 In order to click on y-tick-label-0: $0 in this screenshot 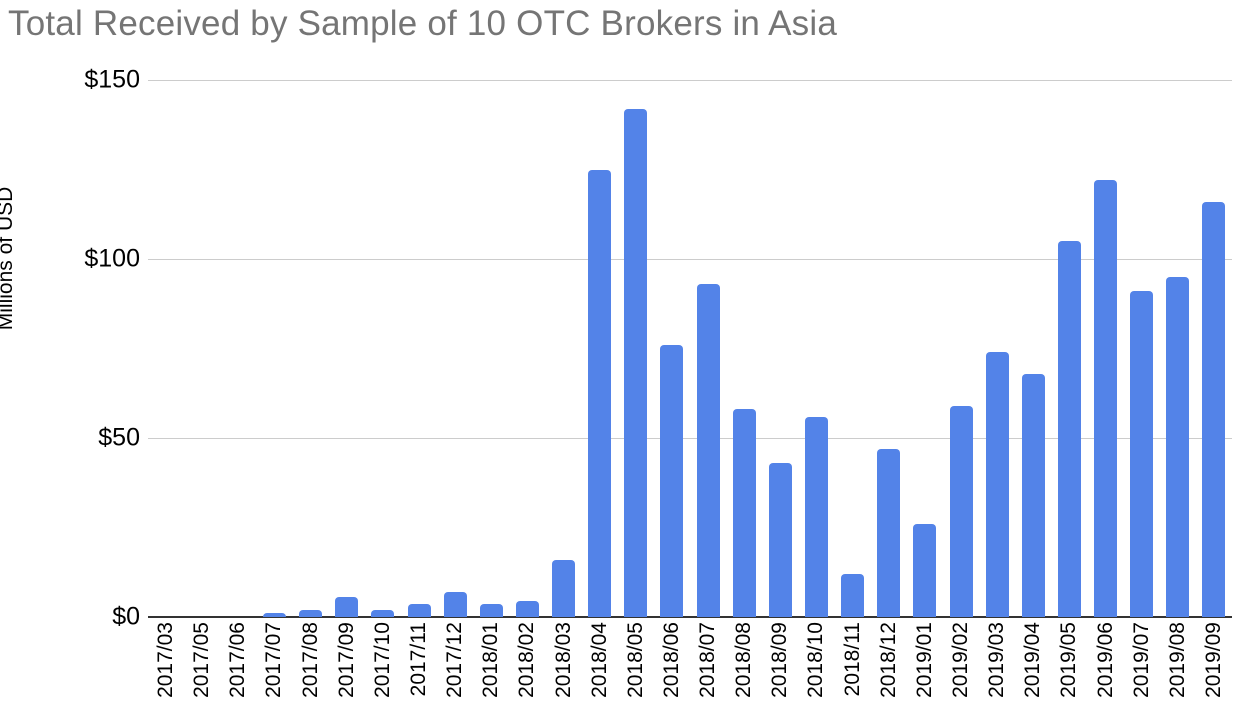, I will do `click(126, 616)`.